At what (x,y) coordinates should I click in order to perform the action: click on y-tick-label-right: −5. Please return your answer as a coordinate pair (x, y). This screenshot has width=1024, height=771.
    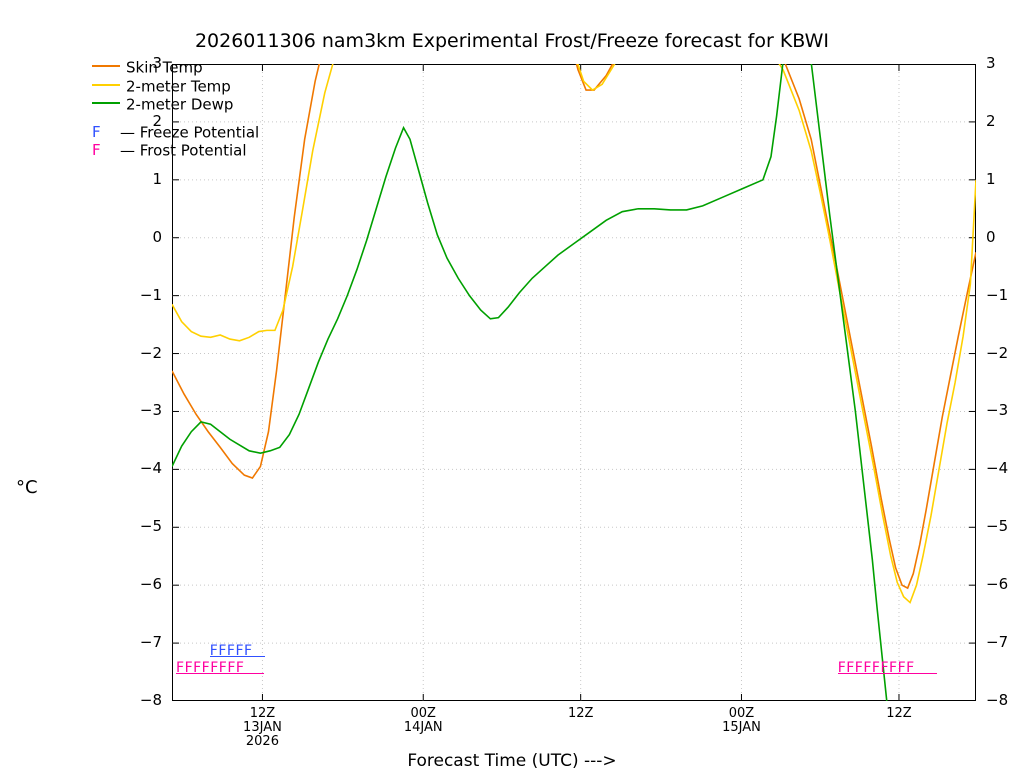
    Looking at the image, I should click on (997, 526).